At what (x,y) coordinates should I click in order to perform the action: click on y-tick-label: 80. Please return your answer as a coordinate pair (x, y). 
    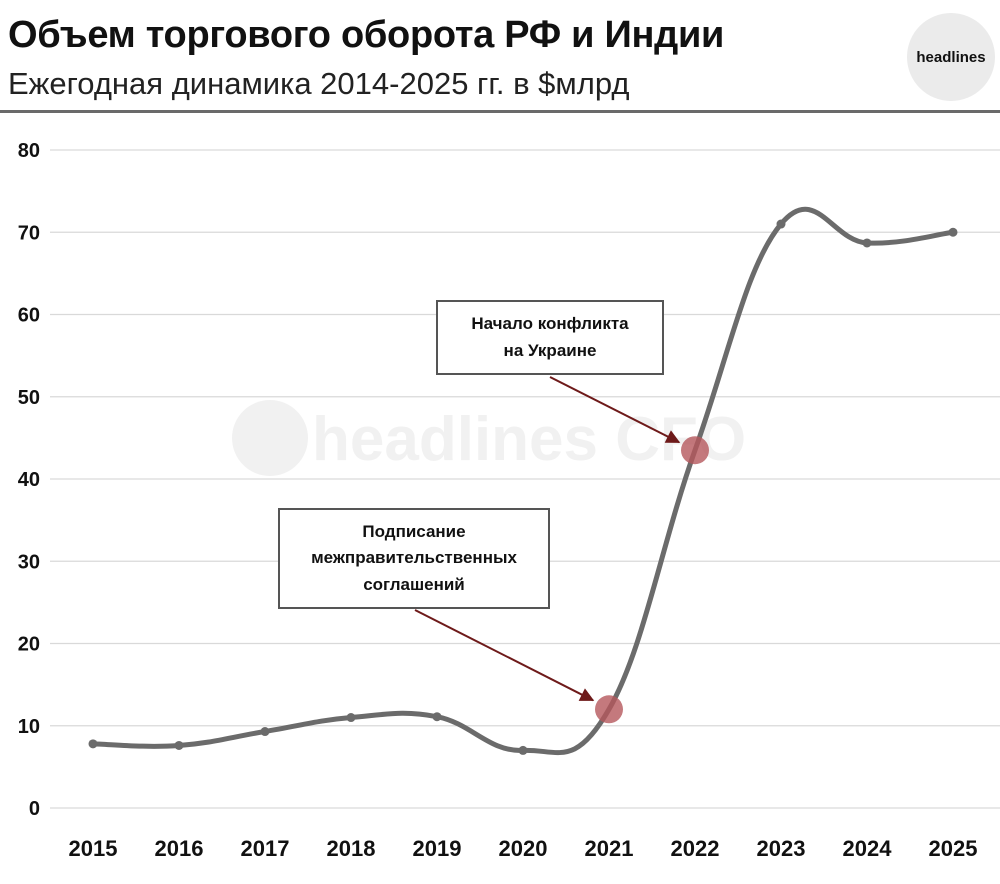
    Looking at the image, I should click on (29, 151).